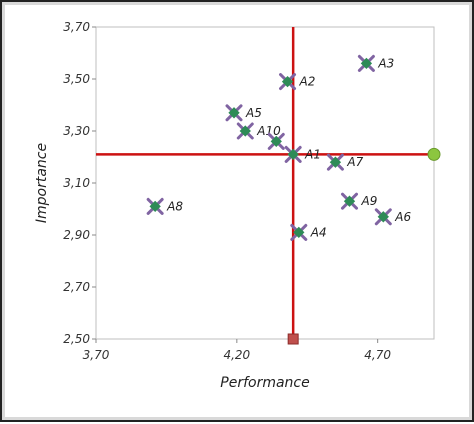 The height and width of the screenshot is (424, 474). I want to click on point-label: A3, so click(385, 63).